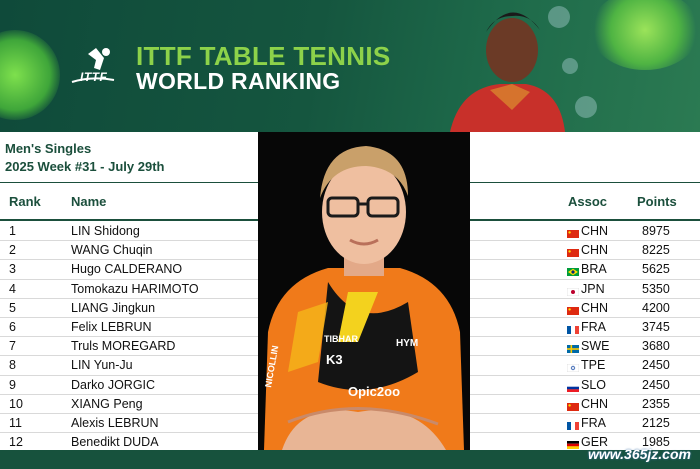 The image size is (700, 469). I want to click on player-name-cell: Darko JORGIC, so click(113, 384).